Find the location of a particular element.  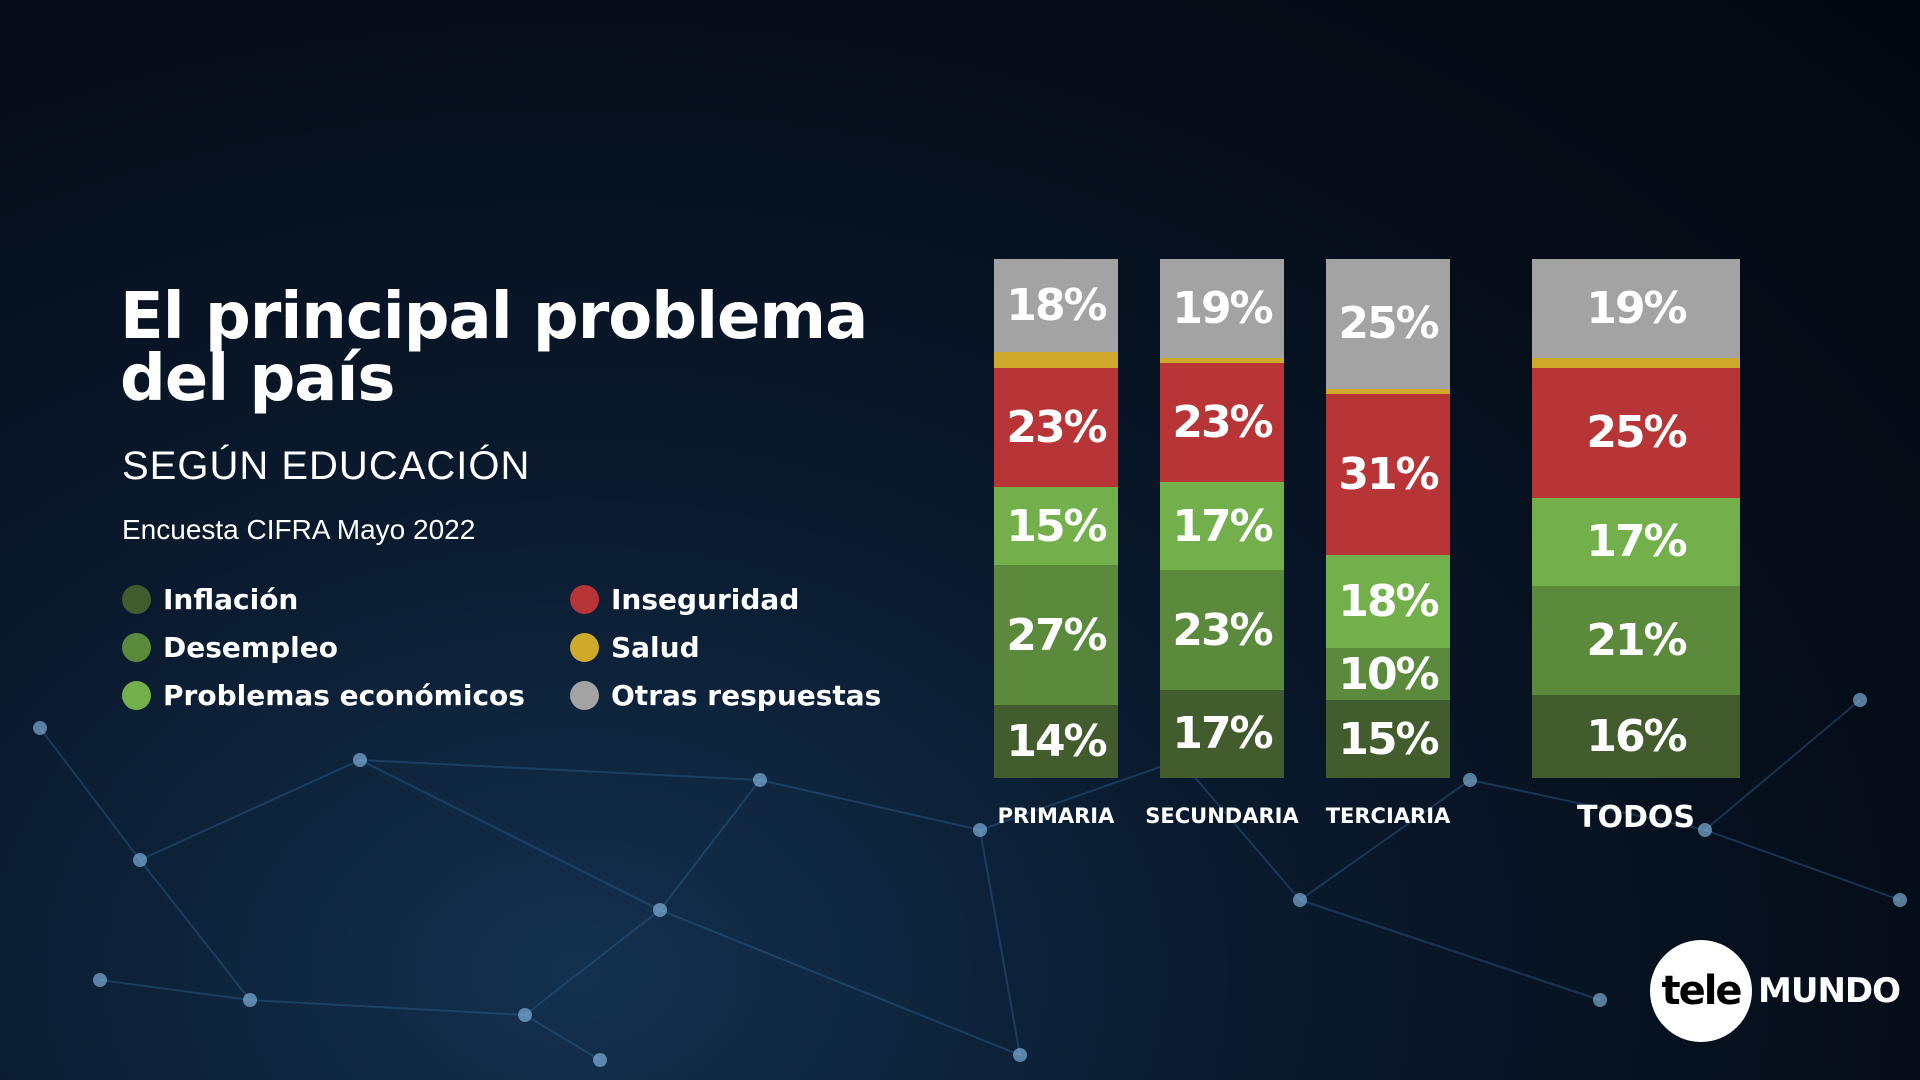

logo-circle: tele is located at coordinates (1701, 991).